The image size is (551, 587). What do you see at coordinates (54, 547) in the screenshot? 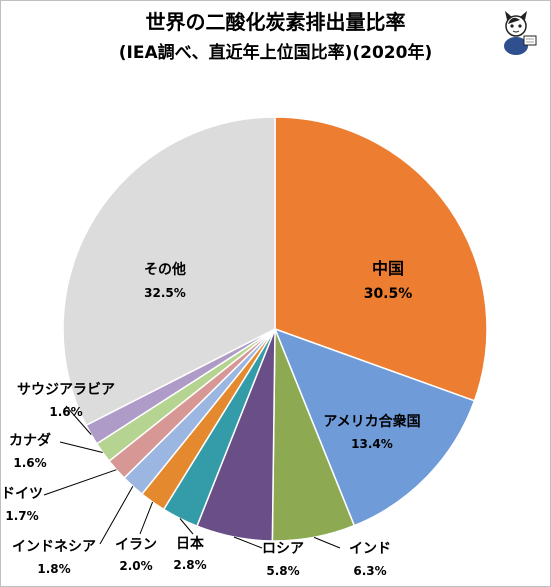
I see `slice-label-6: インドネシア` at bounding box center [54, 547].